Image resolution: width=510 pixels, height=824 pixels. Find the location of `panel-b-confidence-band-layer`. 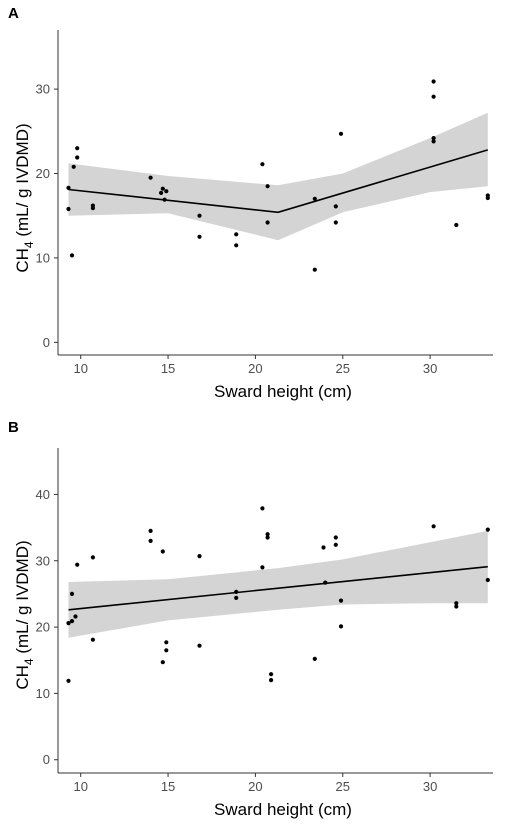

panel-b-confidence-band-layer is located at coordinates (278, 584).